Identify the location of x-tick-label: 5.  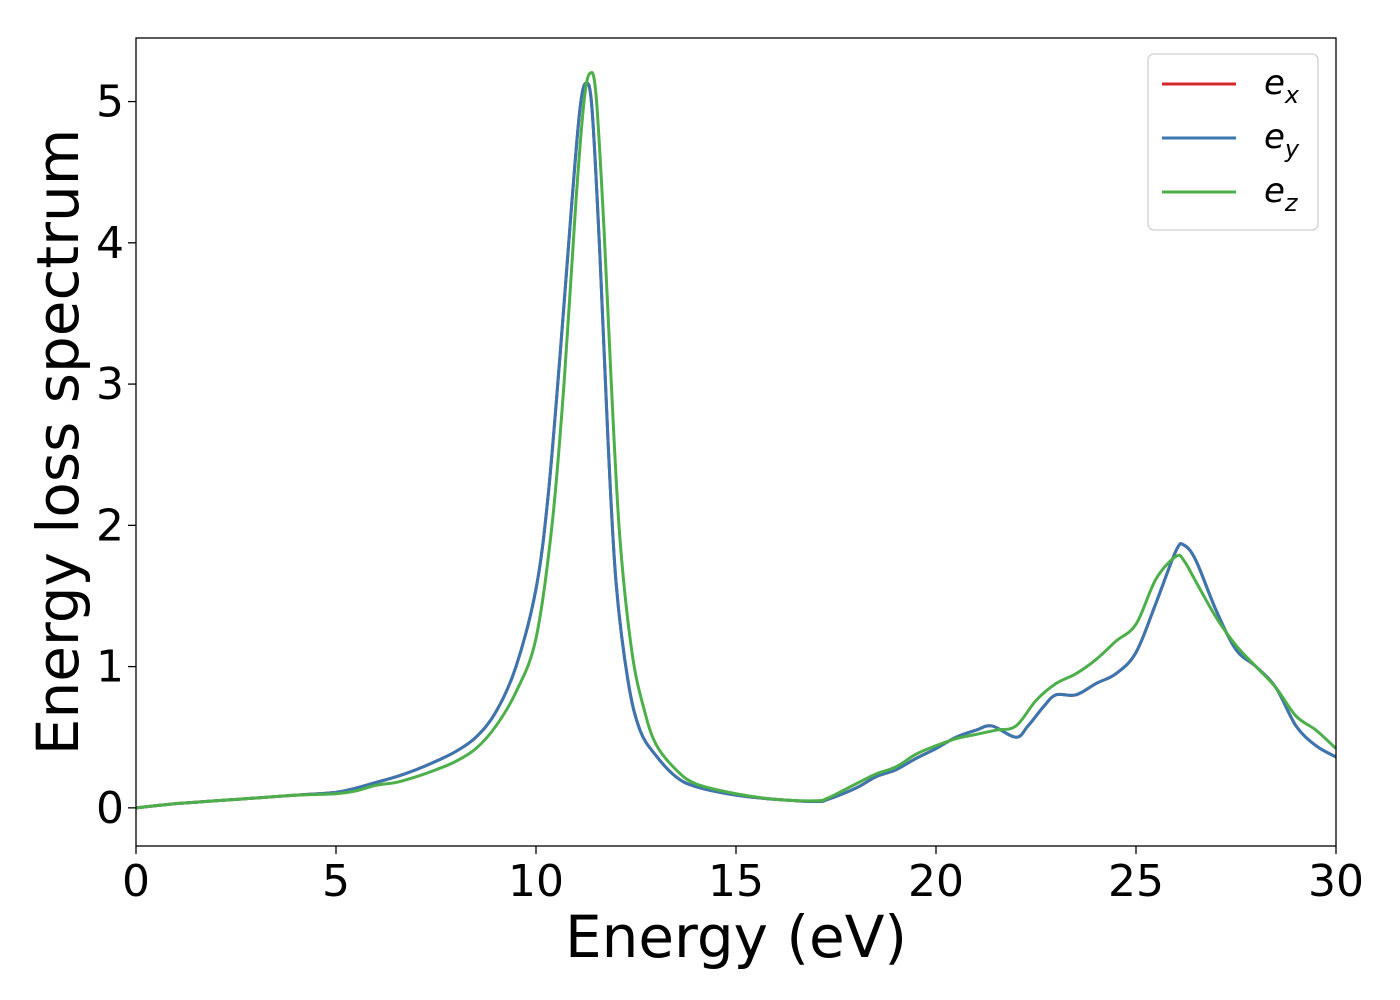
(336, 881).